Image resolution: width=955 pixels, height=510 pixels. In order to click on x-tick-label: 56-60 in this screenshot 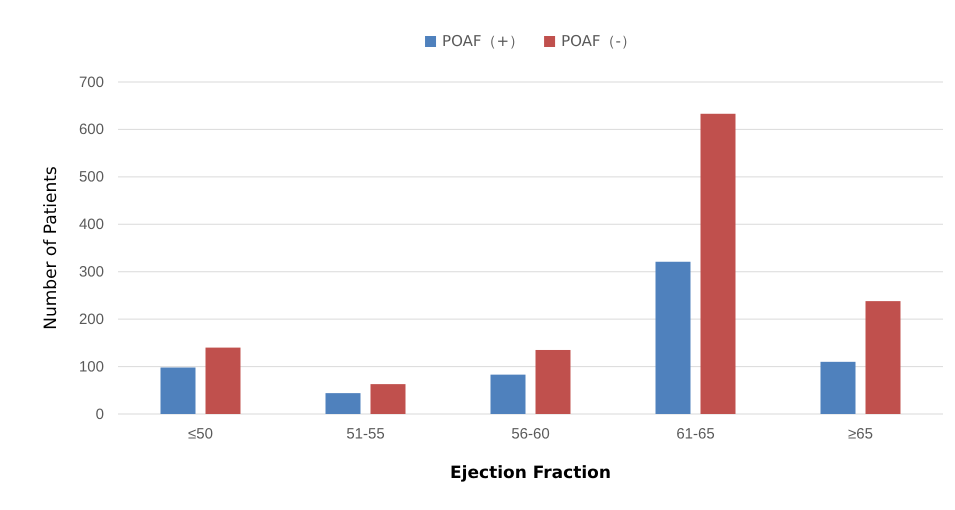, I will do `click(530, 434)`.